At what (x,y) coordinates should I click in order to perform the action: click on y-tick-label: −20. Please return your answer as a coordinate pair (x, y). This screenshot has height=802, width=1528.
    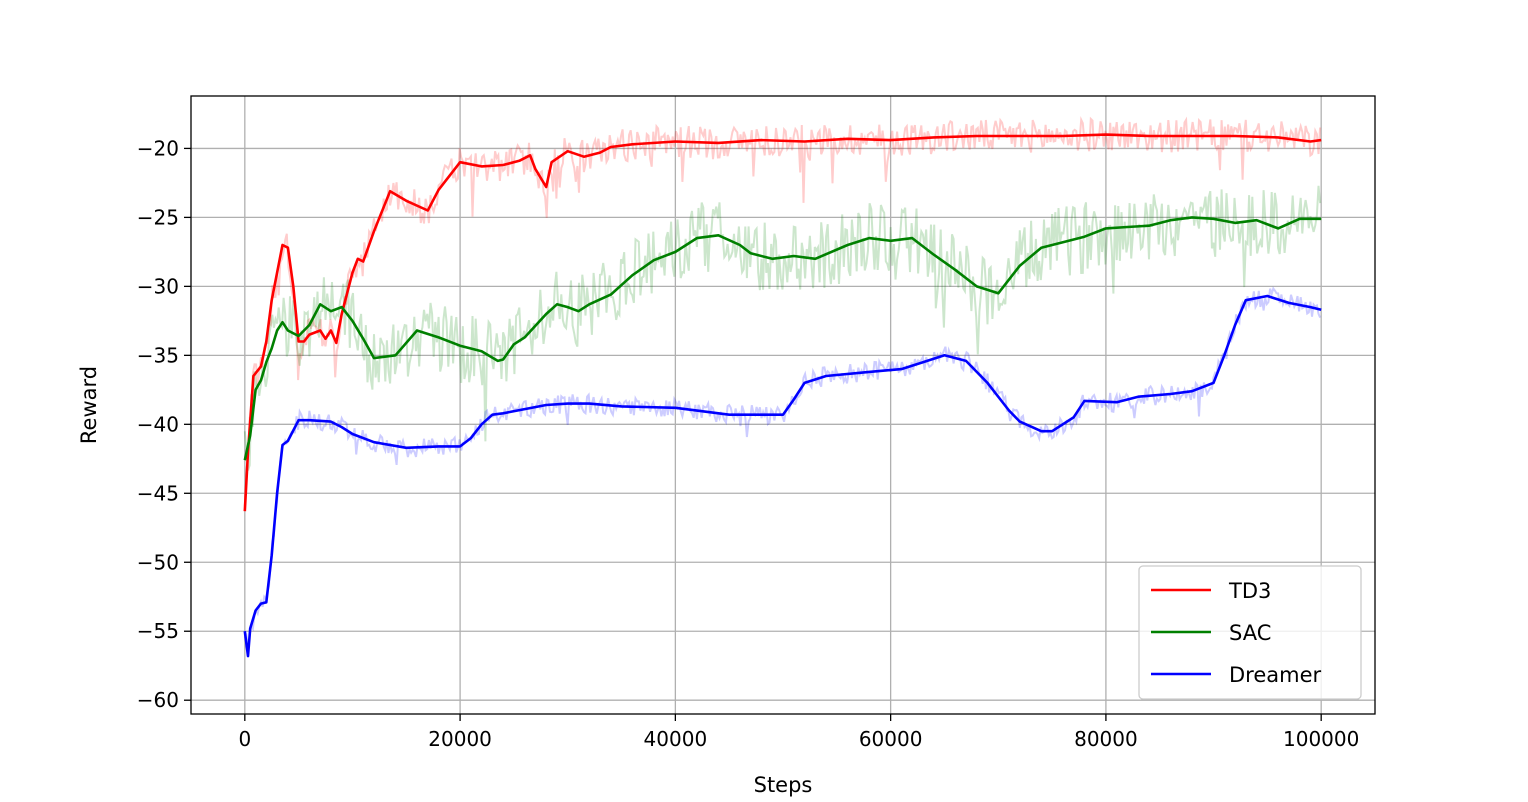
    Looking at the image, I should click on (158, 148).